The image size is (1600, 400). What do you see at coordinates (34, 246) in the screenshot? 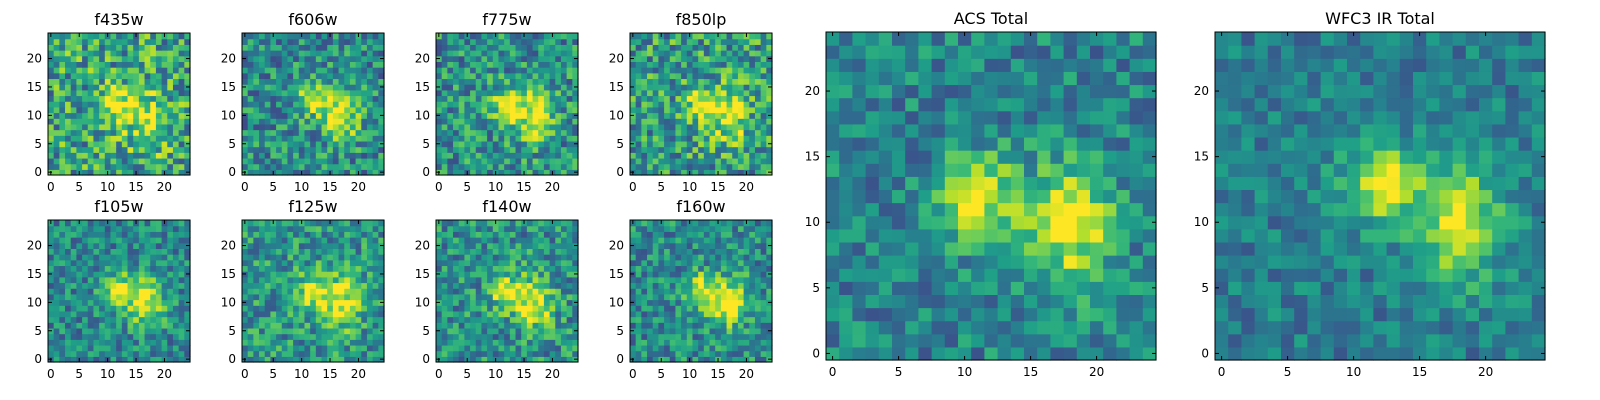
I see `y-tick-label: 20` at bounding box center [34, 246].